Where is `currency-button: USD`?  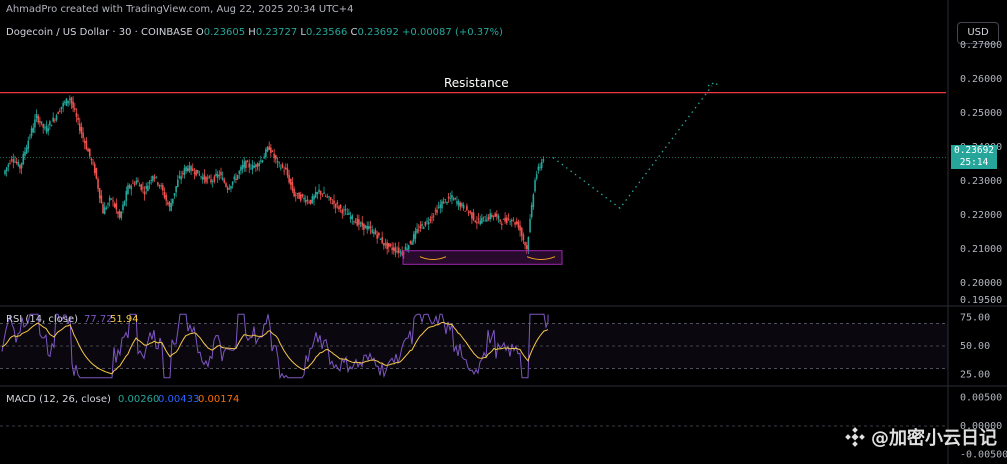 currency-button: USD is located at coordinates (978, 33).